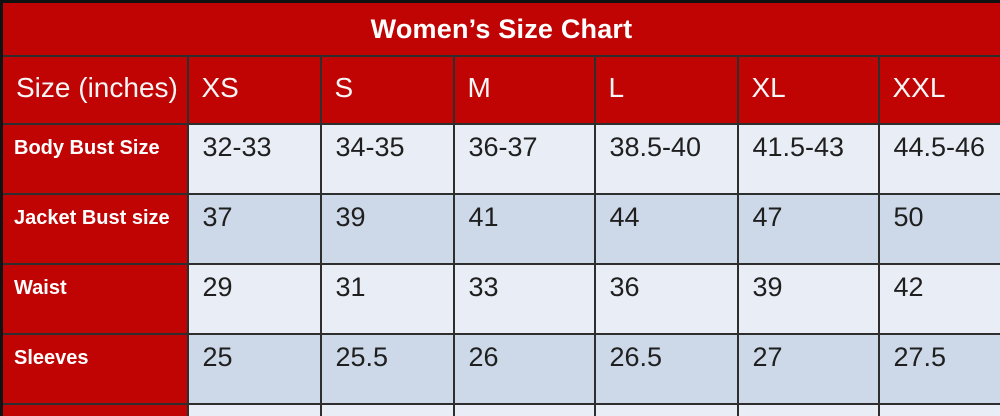  What do you see at coordinates (524, 369) in the screenshot?
I see `table-cell: 26` at bounding box center [524, 369].